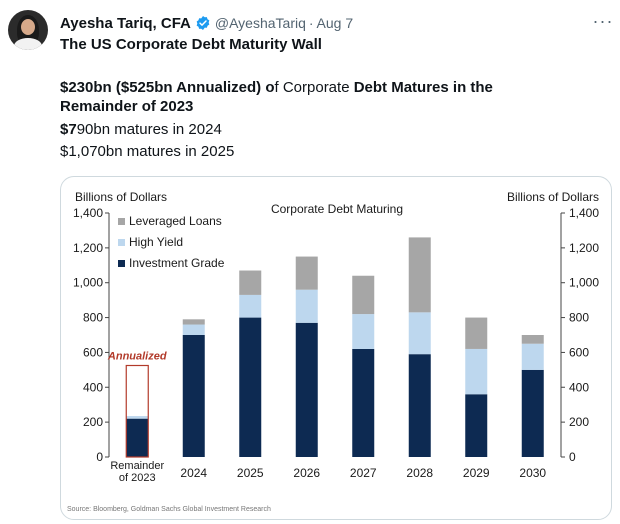 The height and width of the screenshot is (524, 620). I want to click on tweet-title: The US Corporate Debt Maturity Wall, so click(191, 44).